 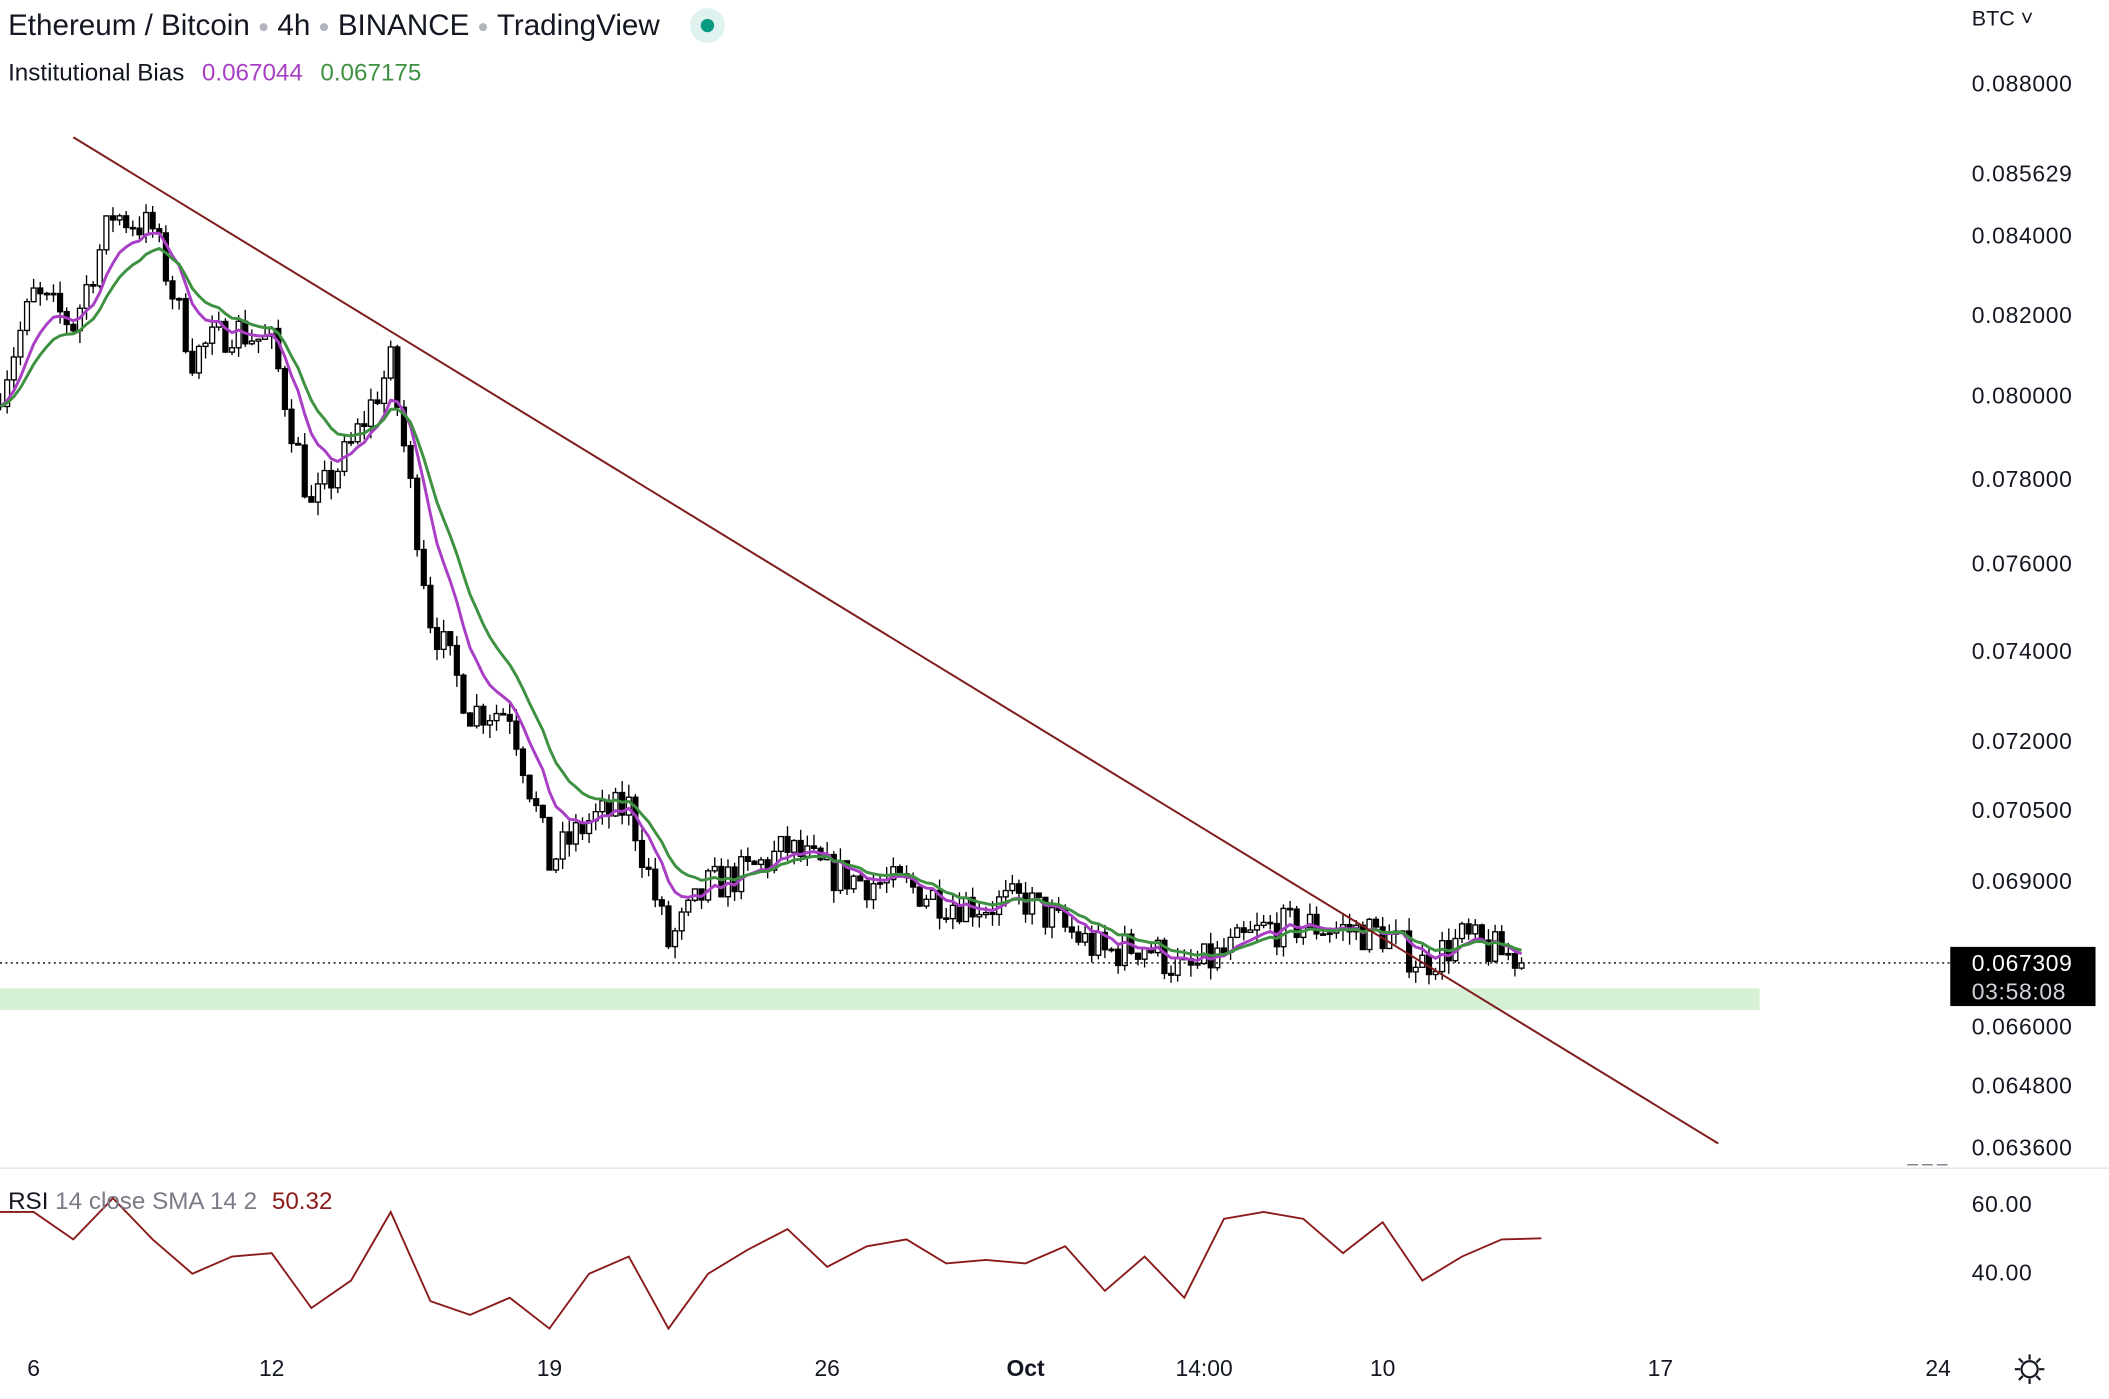 What do you see at coordinates (294, 25) in the screenshot?
I see `interval: 4h` at bounding box center [294, 25].